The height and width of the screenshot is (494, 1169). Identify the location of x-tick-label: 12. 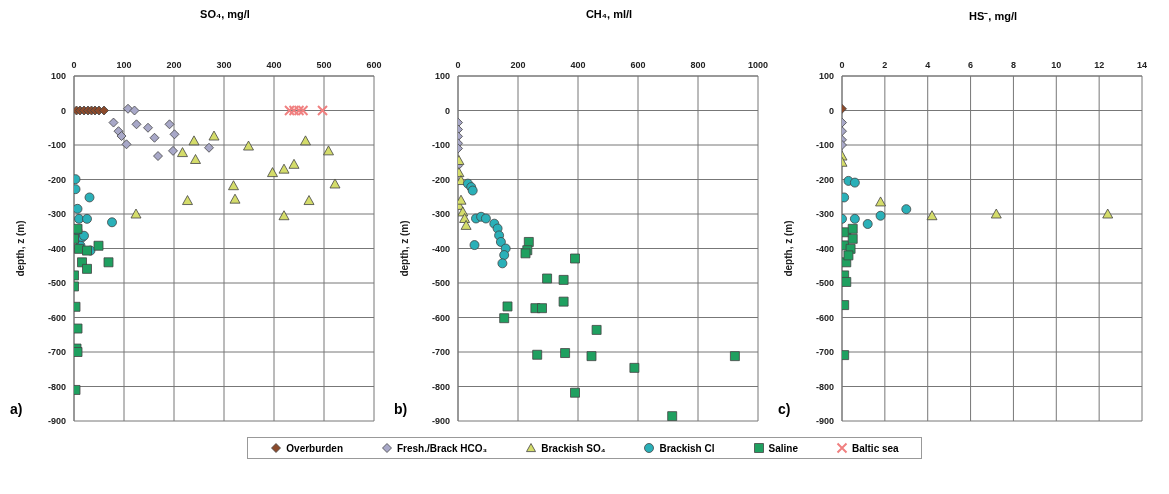
(1099, 65).